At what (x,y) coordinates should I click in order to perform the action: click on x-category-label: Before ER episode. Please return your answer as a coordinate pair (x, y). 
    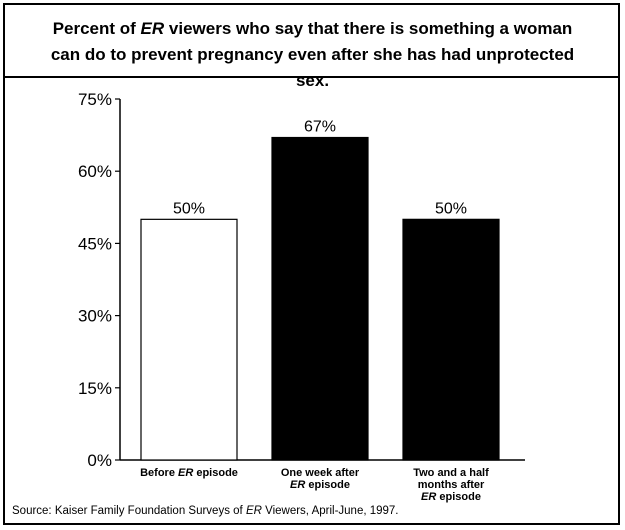
    Looking at the image, I should click on (189, 473).